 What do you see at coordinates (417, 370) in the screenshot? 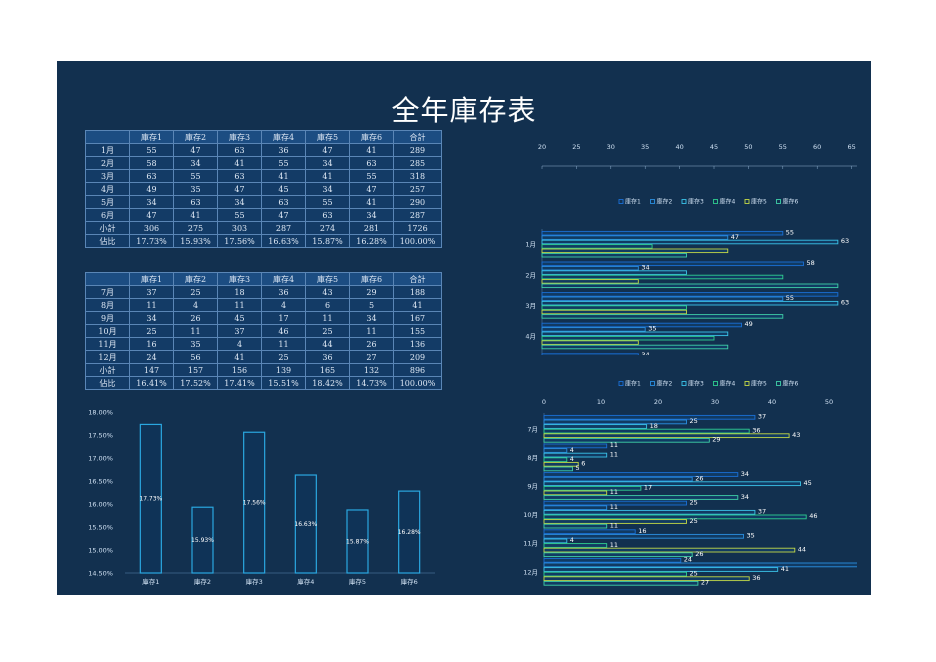
I see `table-cell: 896` at bounding box center [417, 370].